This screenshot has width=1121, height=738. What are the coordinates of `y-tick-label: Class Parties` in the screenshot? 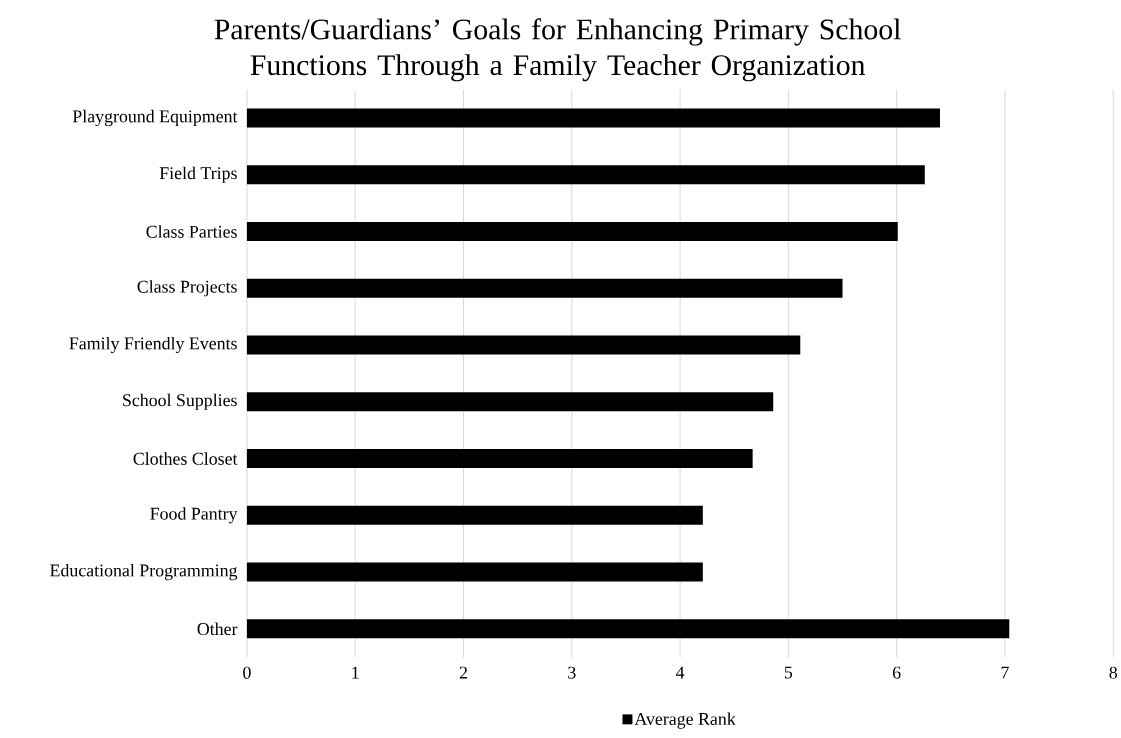 It's located at (191, 231).